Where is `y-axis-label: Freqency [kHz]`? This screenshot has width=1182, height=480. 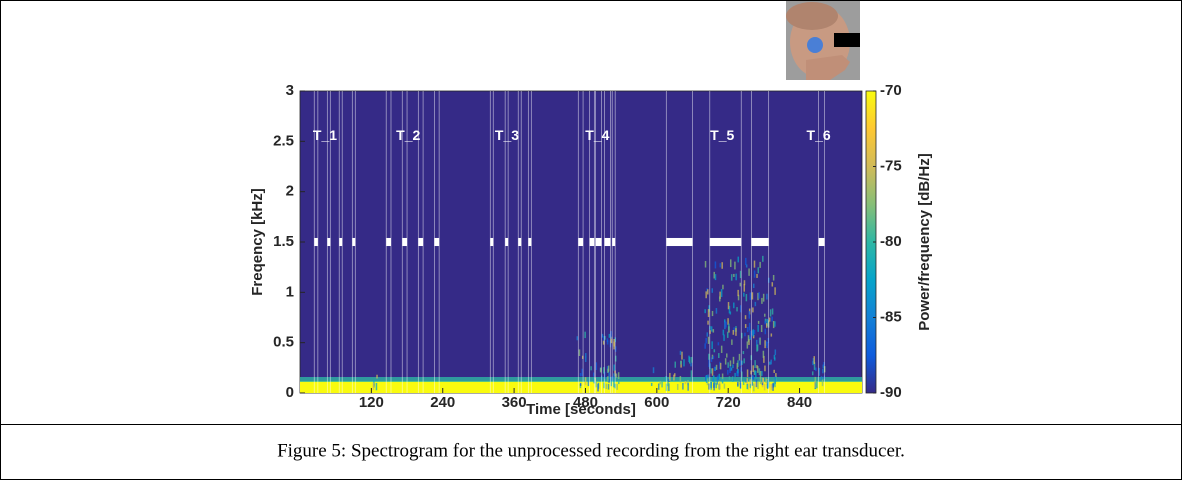 y-axis-label: Freqency [kHz] is located at coordinates (257, 242).